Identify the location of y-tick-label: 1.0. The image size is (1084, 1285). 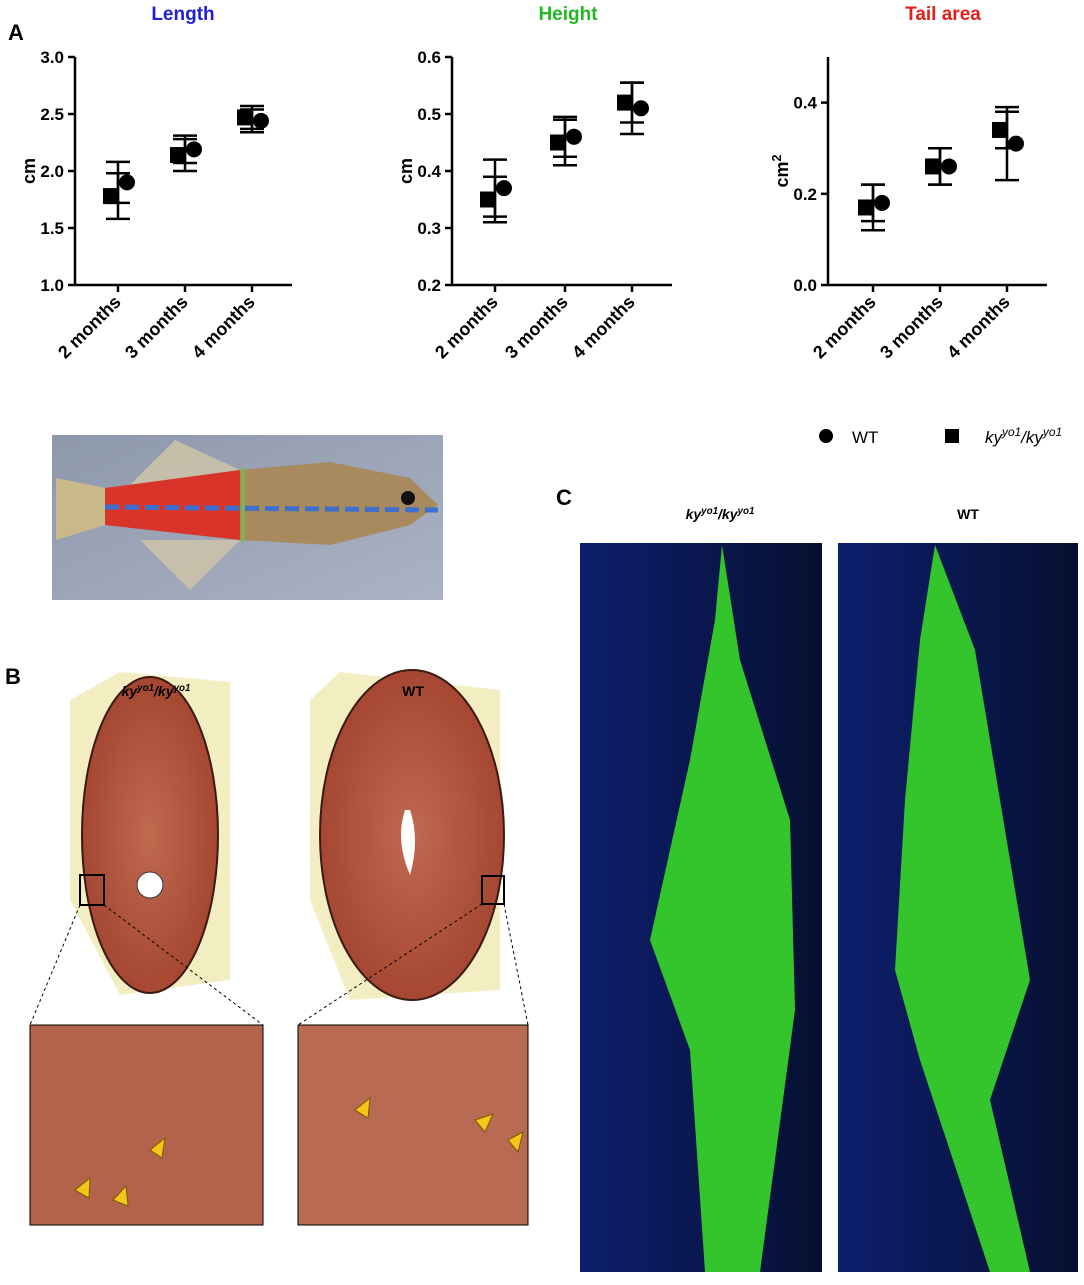
(52, 285).